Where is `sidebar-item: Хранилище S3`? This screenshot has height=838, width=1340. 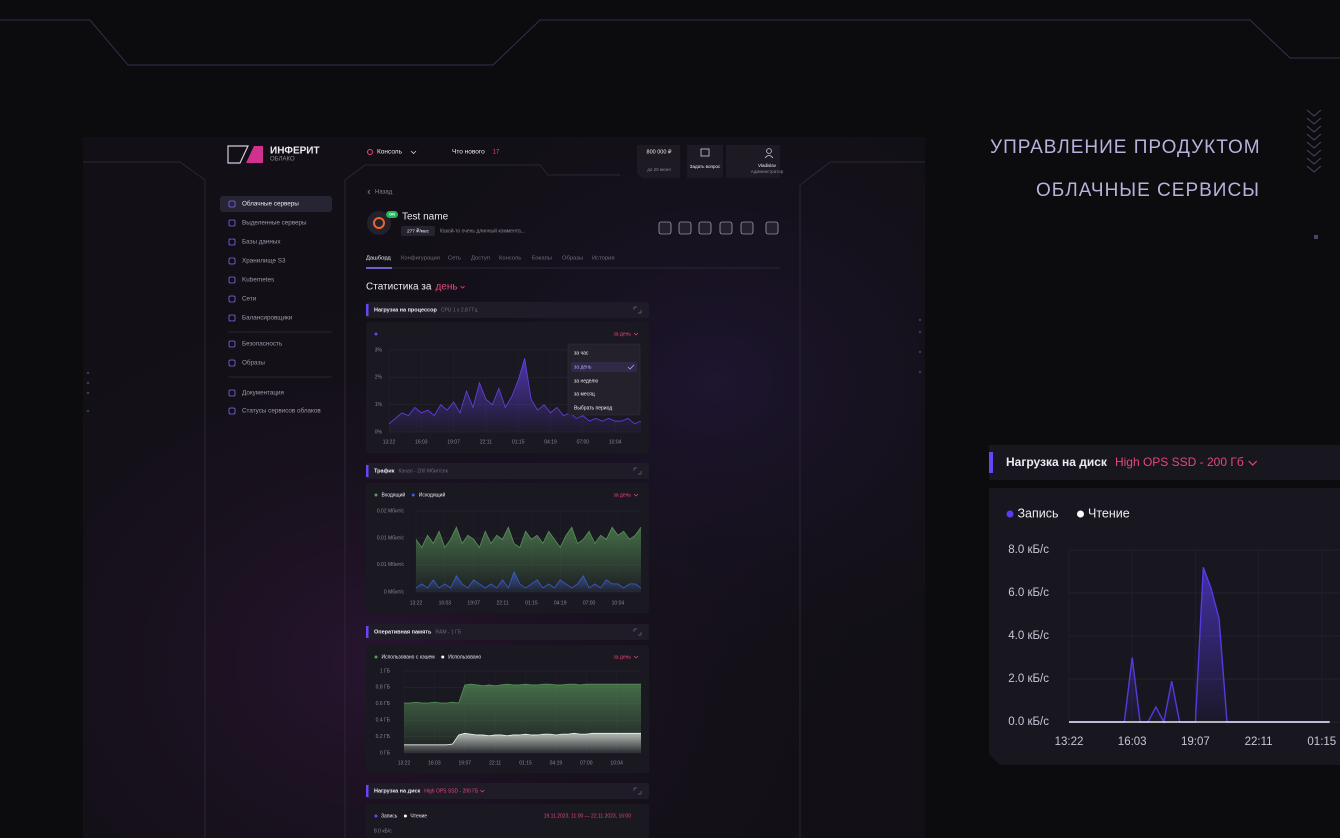 sidebar-item: Хранилище S3 is located at coordinates (264, 261).